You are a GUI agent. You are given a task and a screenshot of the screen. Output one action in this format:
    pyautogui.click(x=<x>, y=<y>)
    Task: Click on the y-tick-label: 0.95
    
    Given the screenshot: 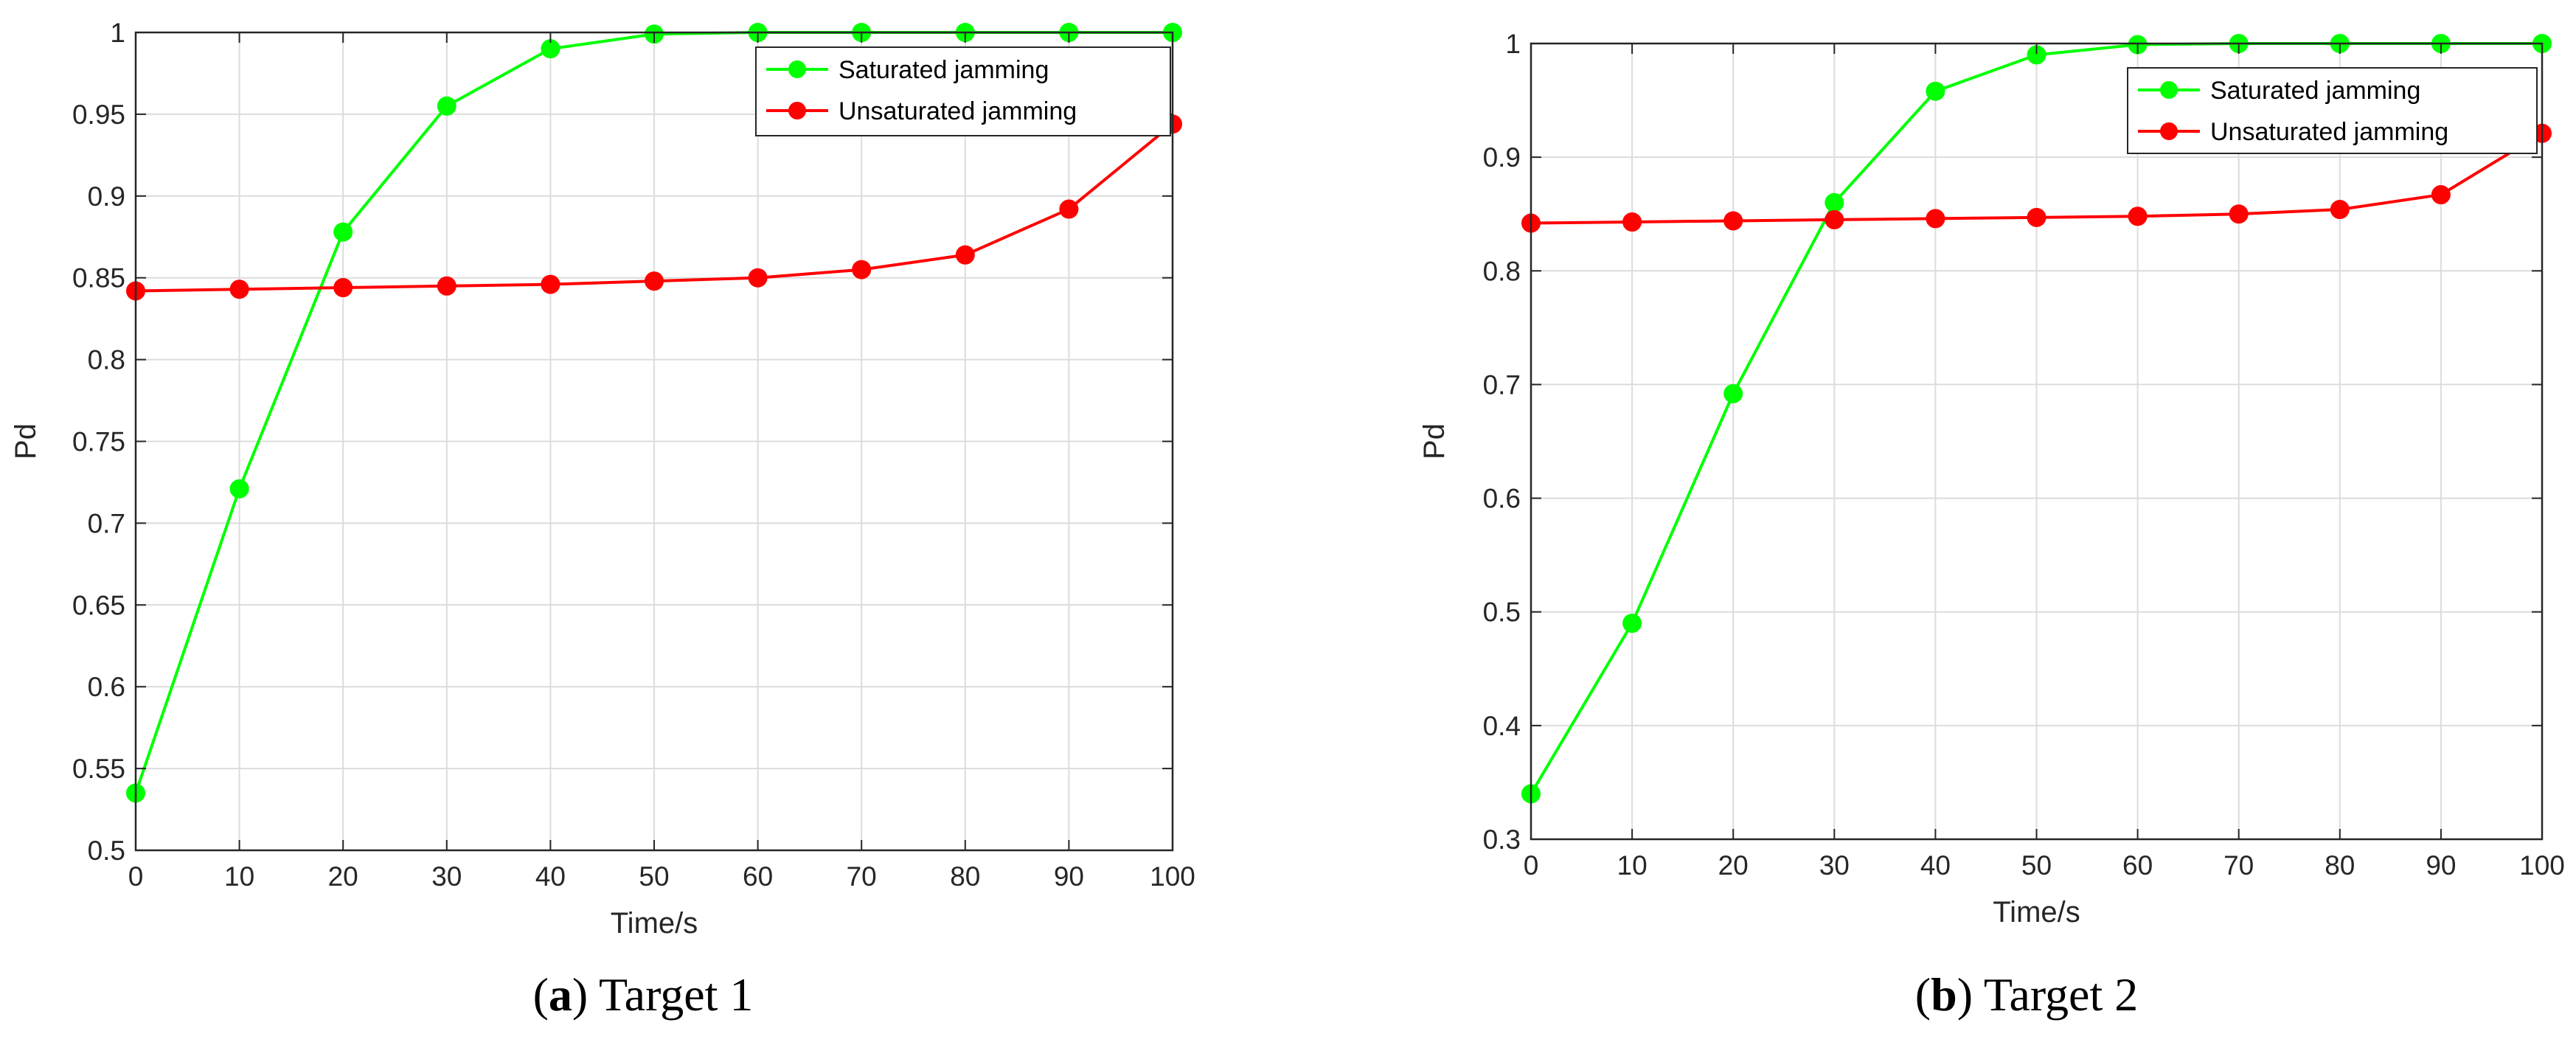 What is the action you would take?
    pyautogui.click(x=98, y=115)
    